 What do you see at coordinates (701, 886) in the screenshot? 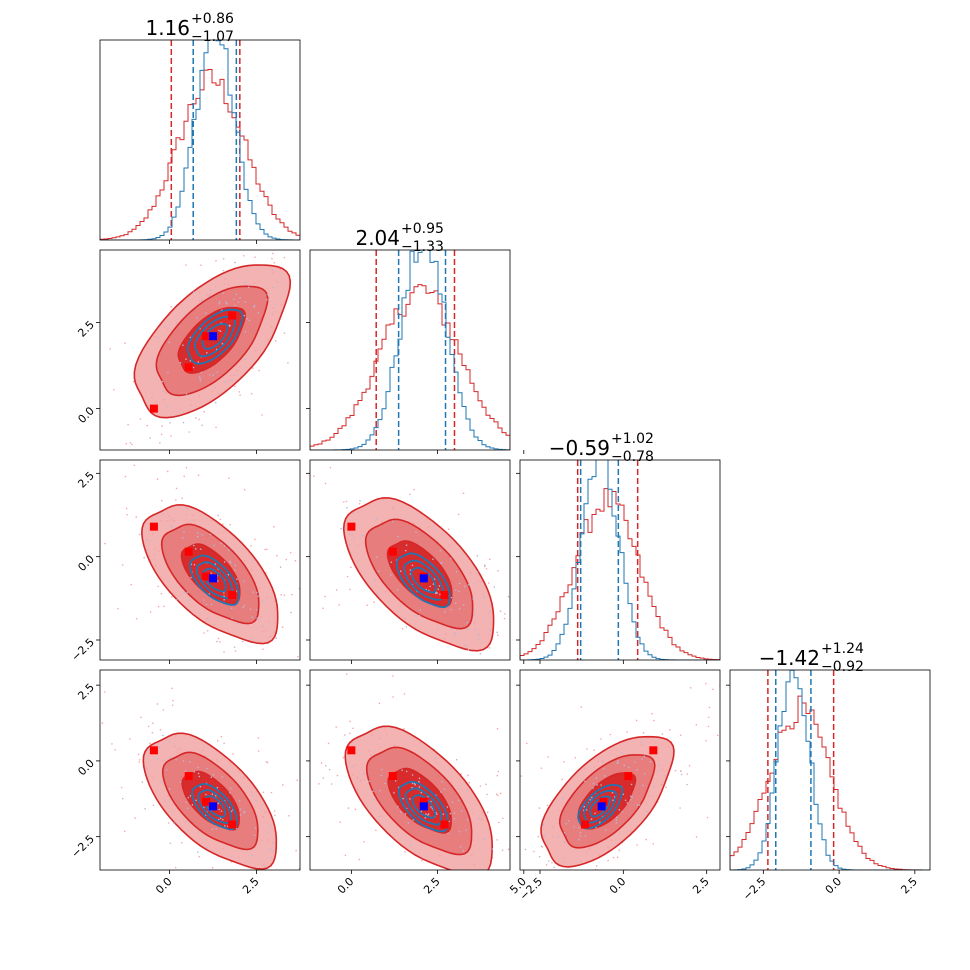
I see `x-tick-label: 2.5` at bounding box center [701, 886].